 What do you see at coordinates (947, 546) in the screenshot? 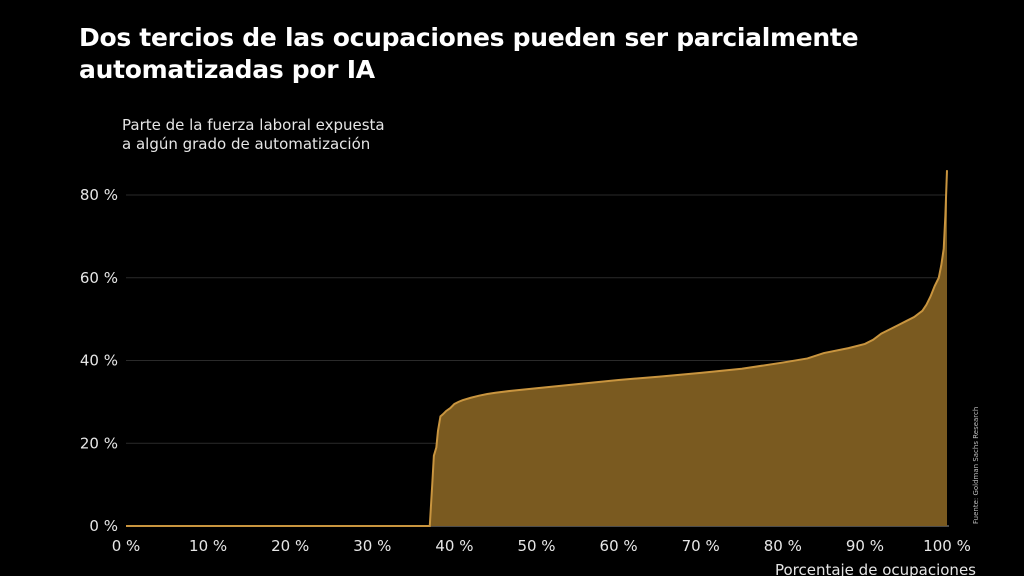
I see `x-tick-label: 100 %` at bounding box center [947, 546].